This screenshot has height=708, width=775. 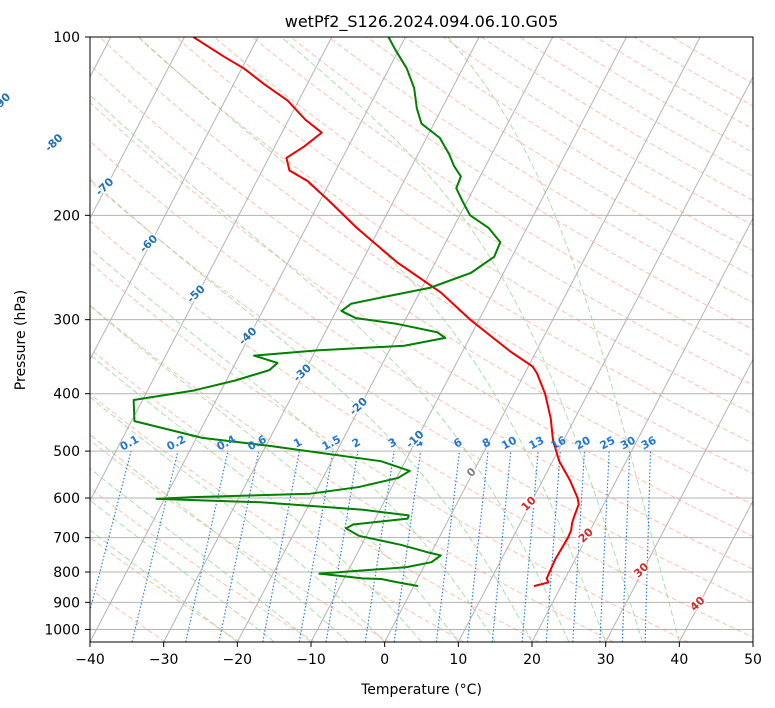 What do you see at coordinates (421, 690) in the screenshot?
I see `x-axis-label: Temperature (°C)` at bounding box center [421, 690].